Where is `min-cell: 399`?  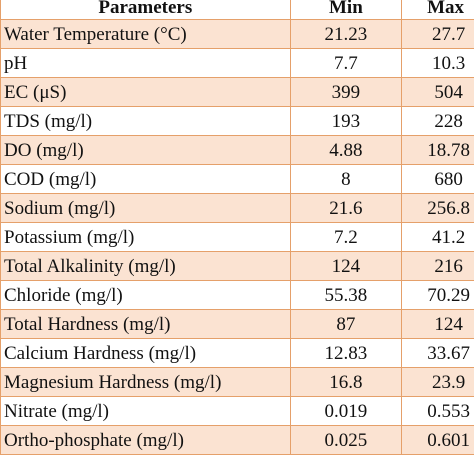
min-cell: 399 is located at coordinates (346, 92).